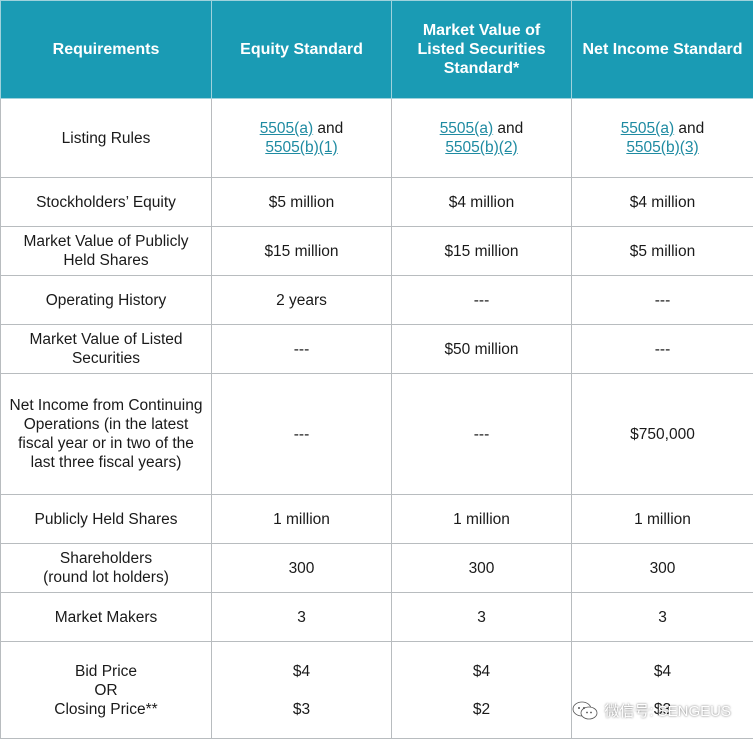 This screenshot has width=753, height=741. I want to click on cell-price-mvls: $4 $2, so click(481, 690).